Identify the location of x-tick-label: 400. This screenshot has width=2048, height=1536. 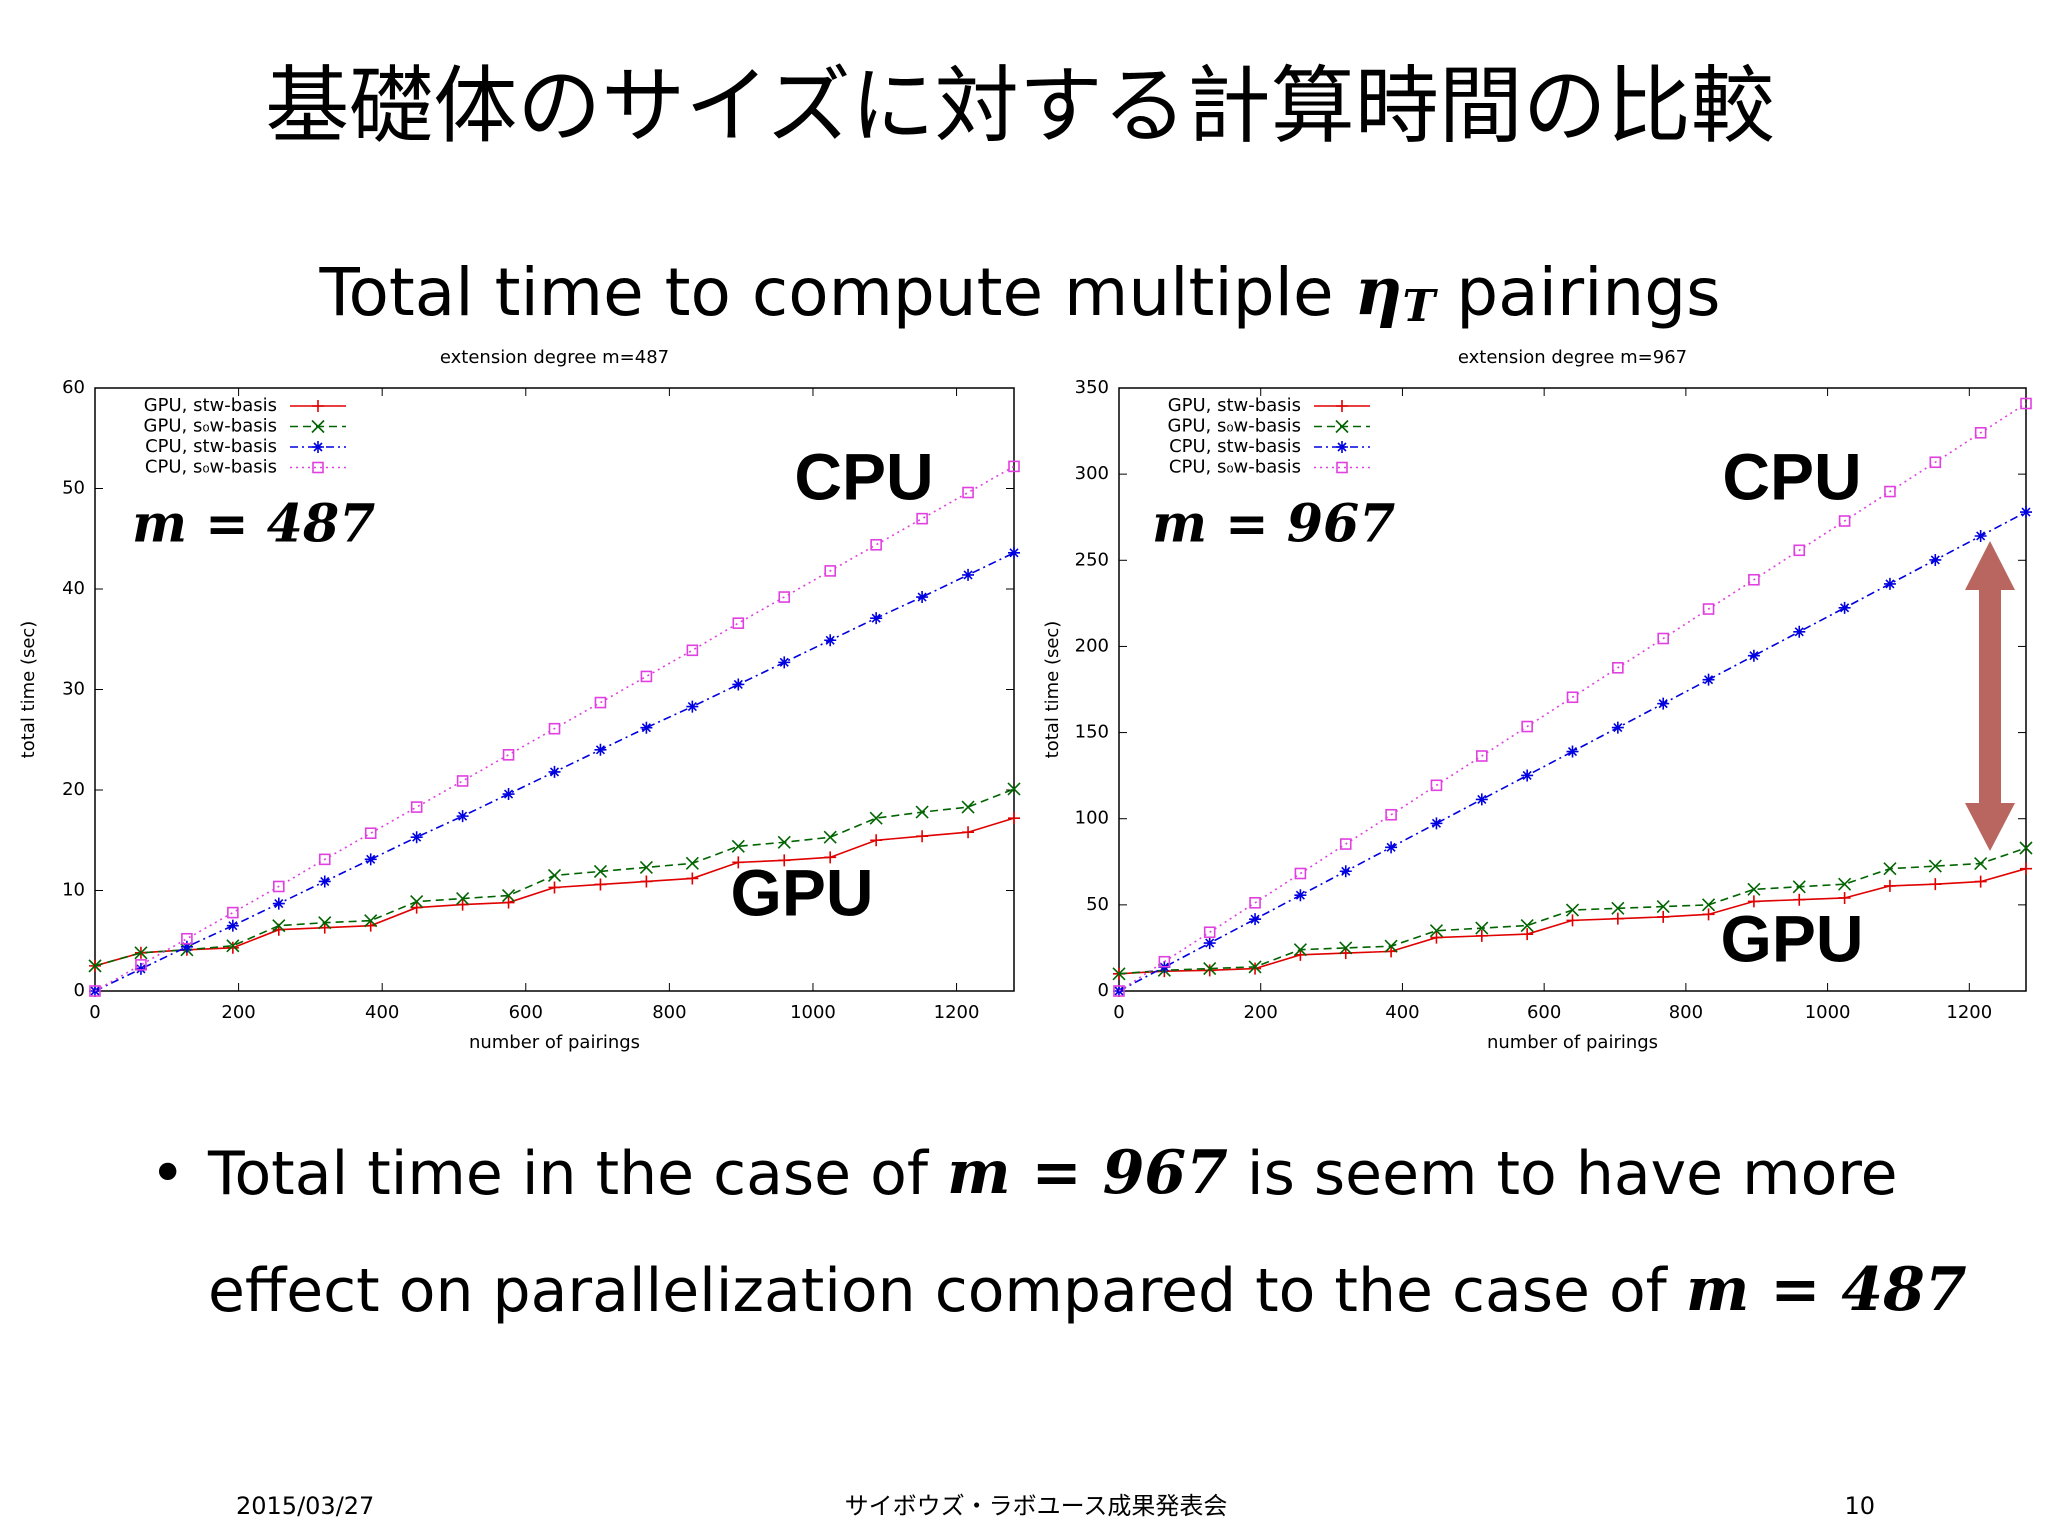
(1402, 1012).